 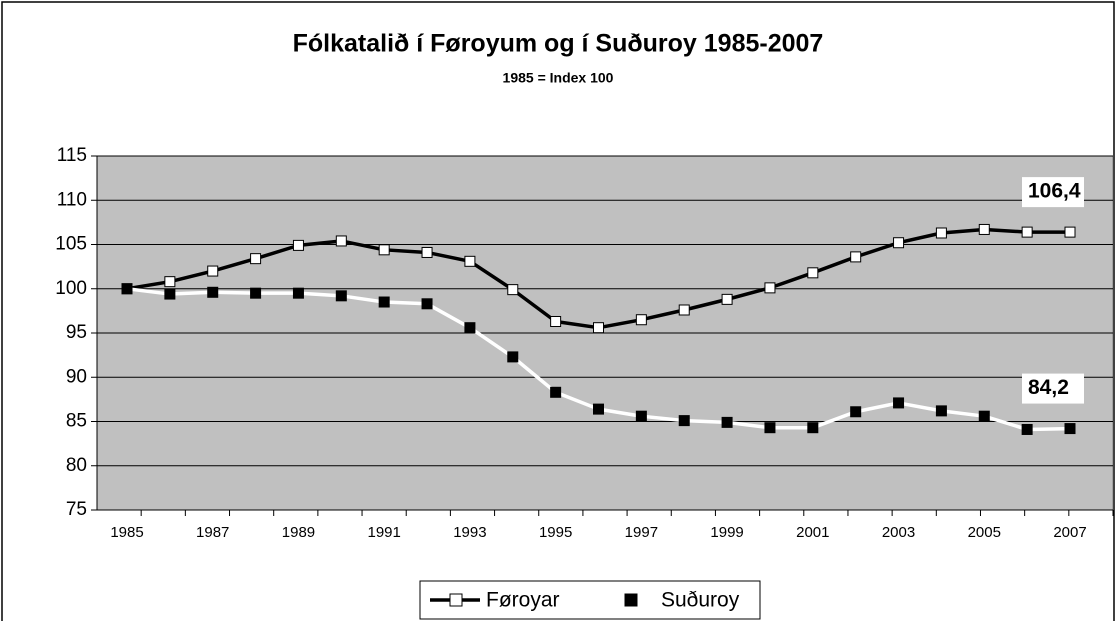 I want to click on legend-item: Suðuroy, so click(x=672, y=600).